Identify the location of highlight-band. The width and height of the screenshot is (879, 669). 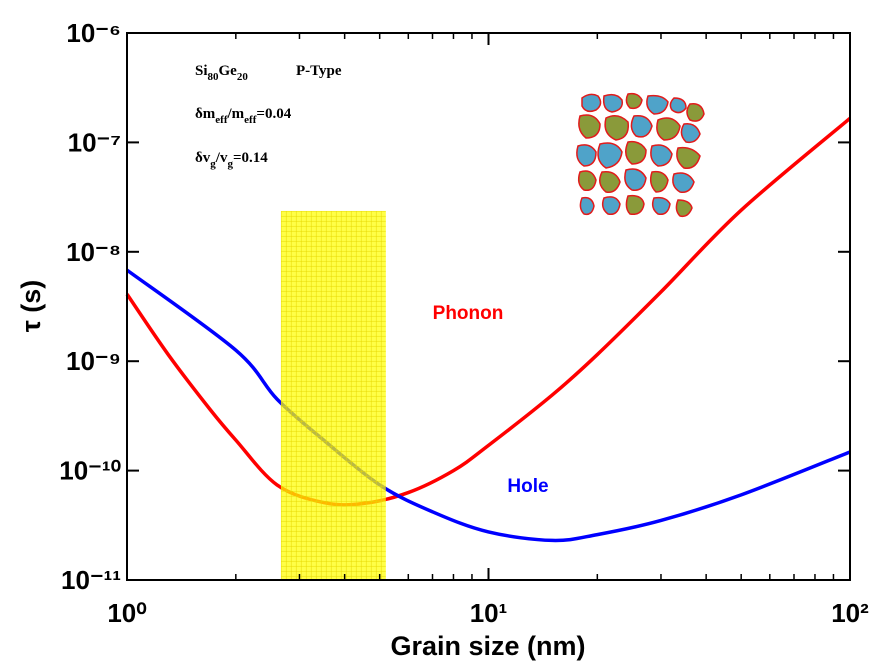
(333, 395).